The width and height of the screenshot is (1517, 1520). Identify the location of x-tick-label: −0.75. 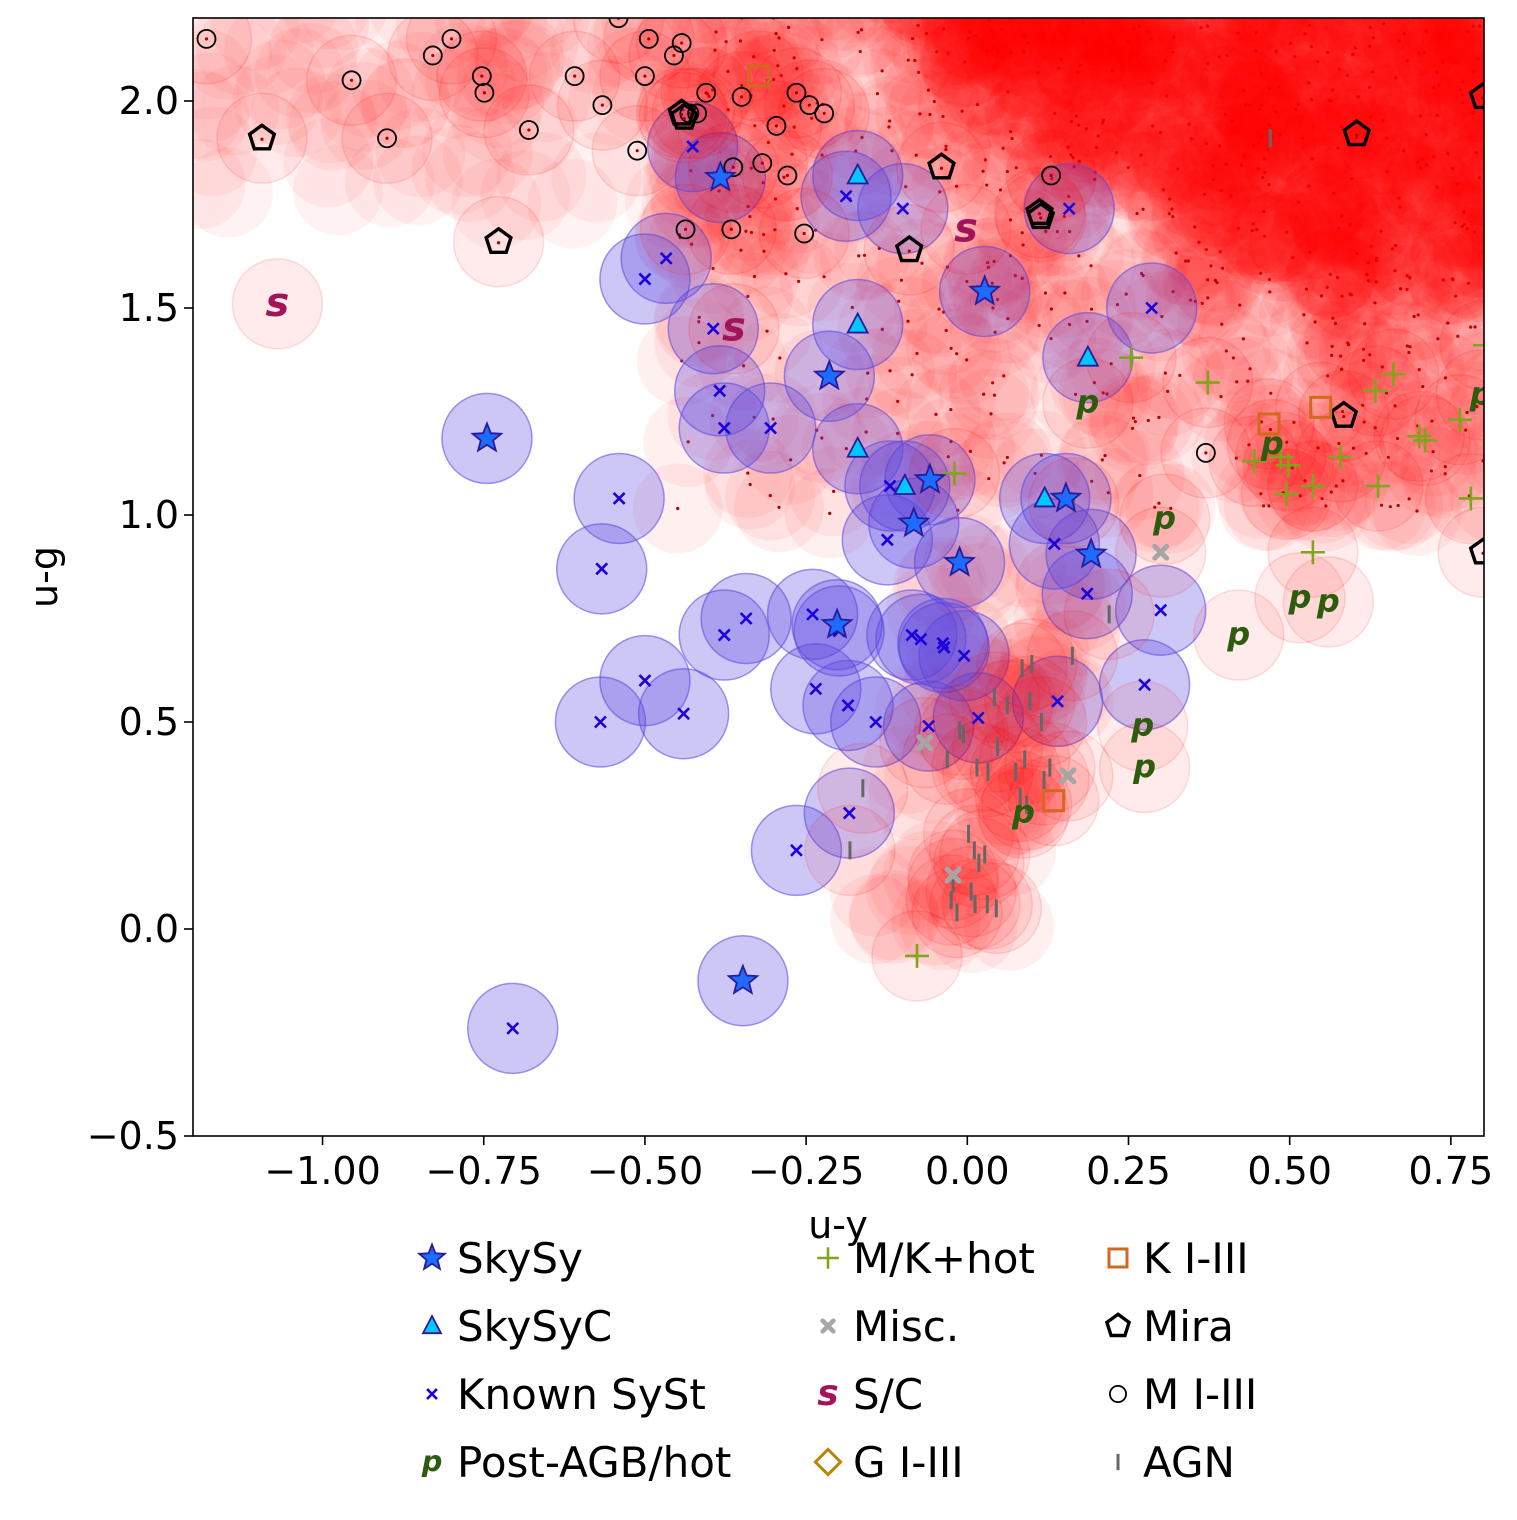
(484, 1171).